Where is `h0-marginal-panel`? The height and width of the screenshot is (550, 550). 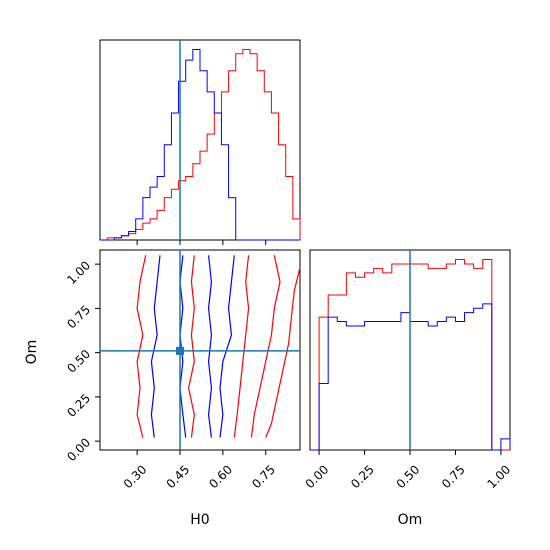
h0-marginal-panel is located at coordinates (200, 142).